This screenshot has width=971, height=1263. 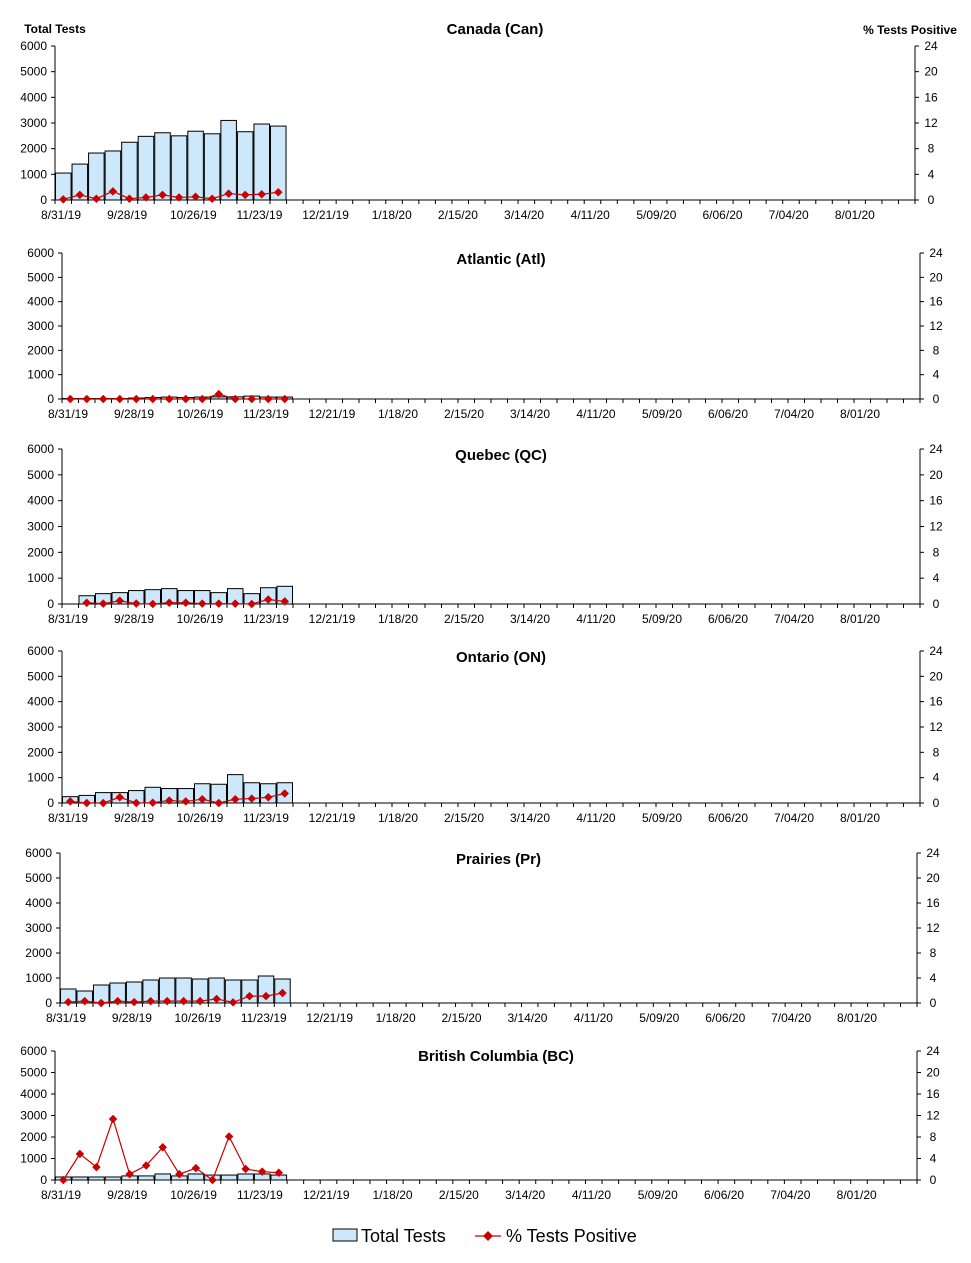 What do you see at coordinates (264, 1018) in the screenshot?
I see `x-tick-label: 11/23/19` at bounding box center [264, 1018].